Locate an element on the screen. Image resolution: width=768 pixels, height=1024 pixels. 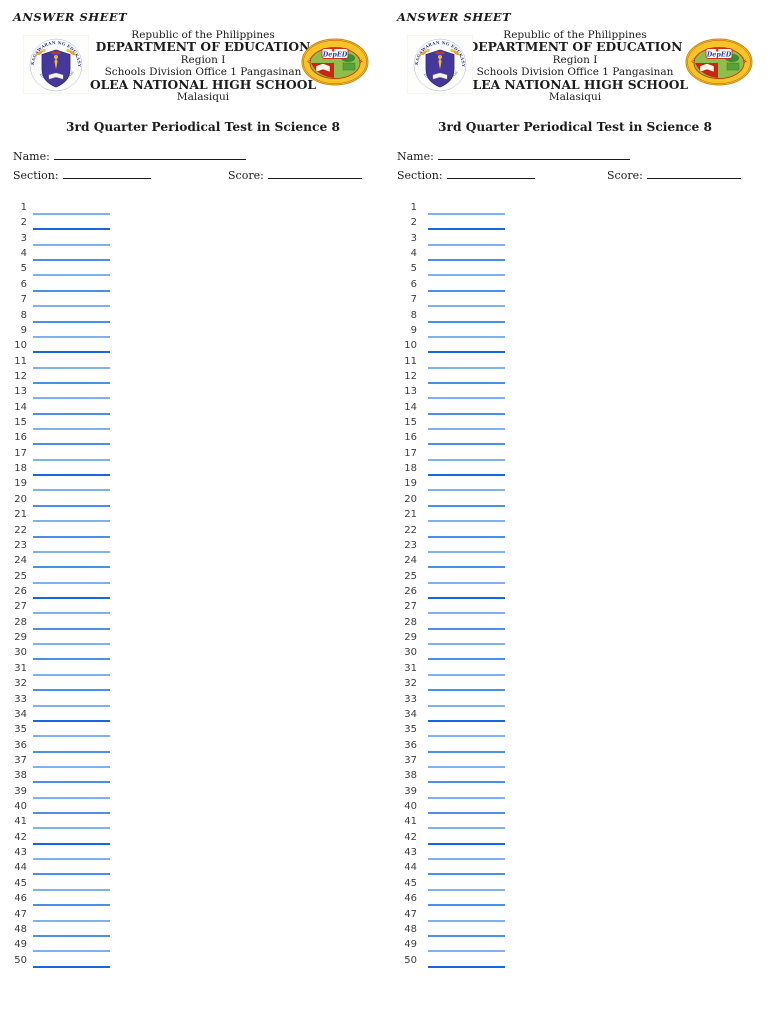
score-field-group: Score: is located at coordinates (674, 175).